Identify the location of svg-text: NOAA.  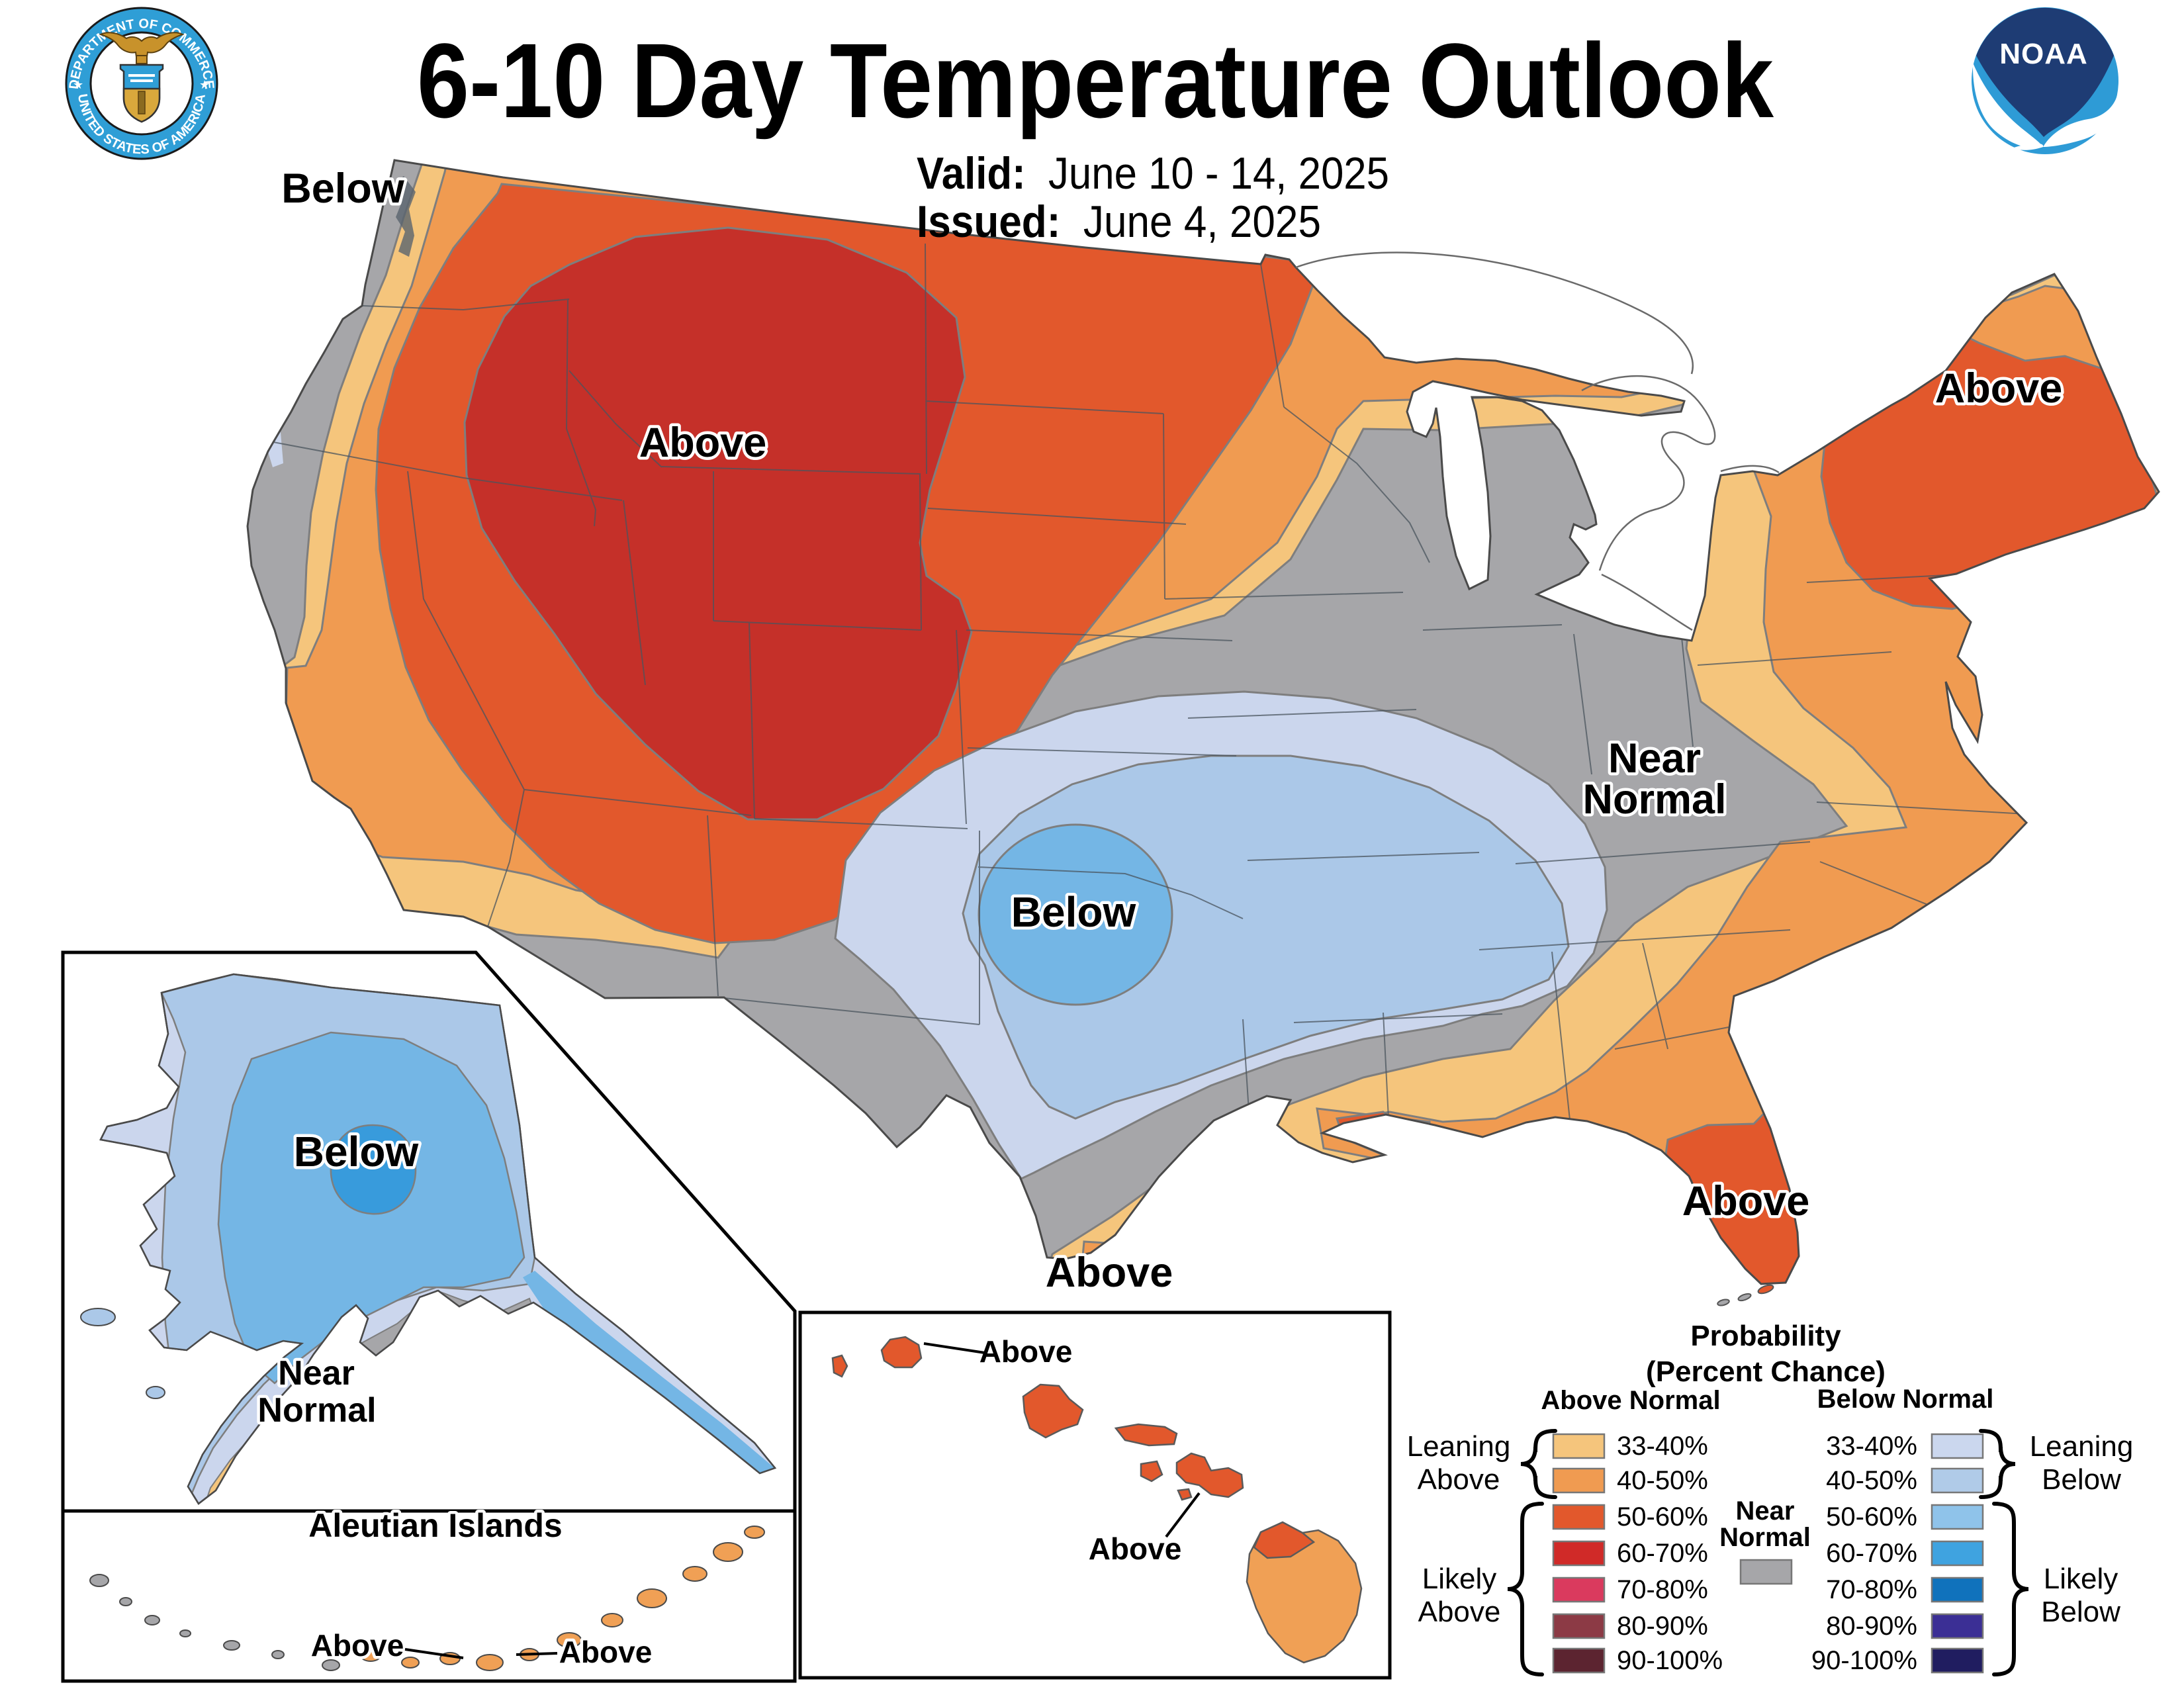
(2043, 54).